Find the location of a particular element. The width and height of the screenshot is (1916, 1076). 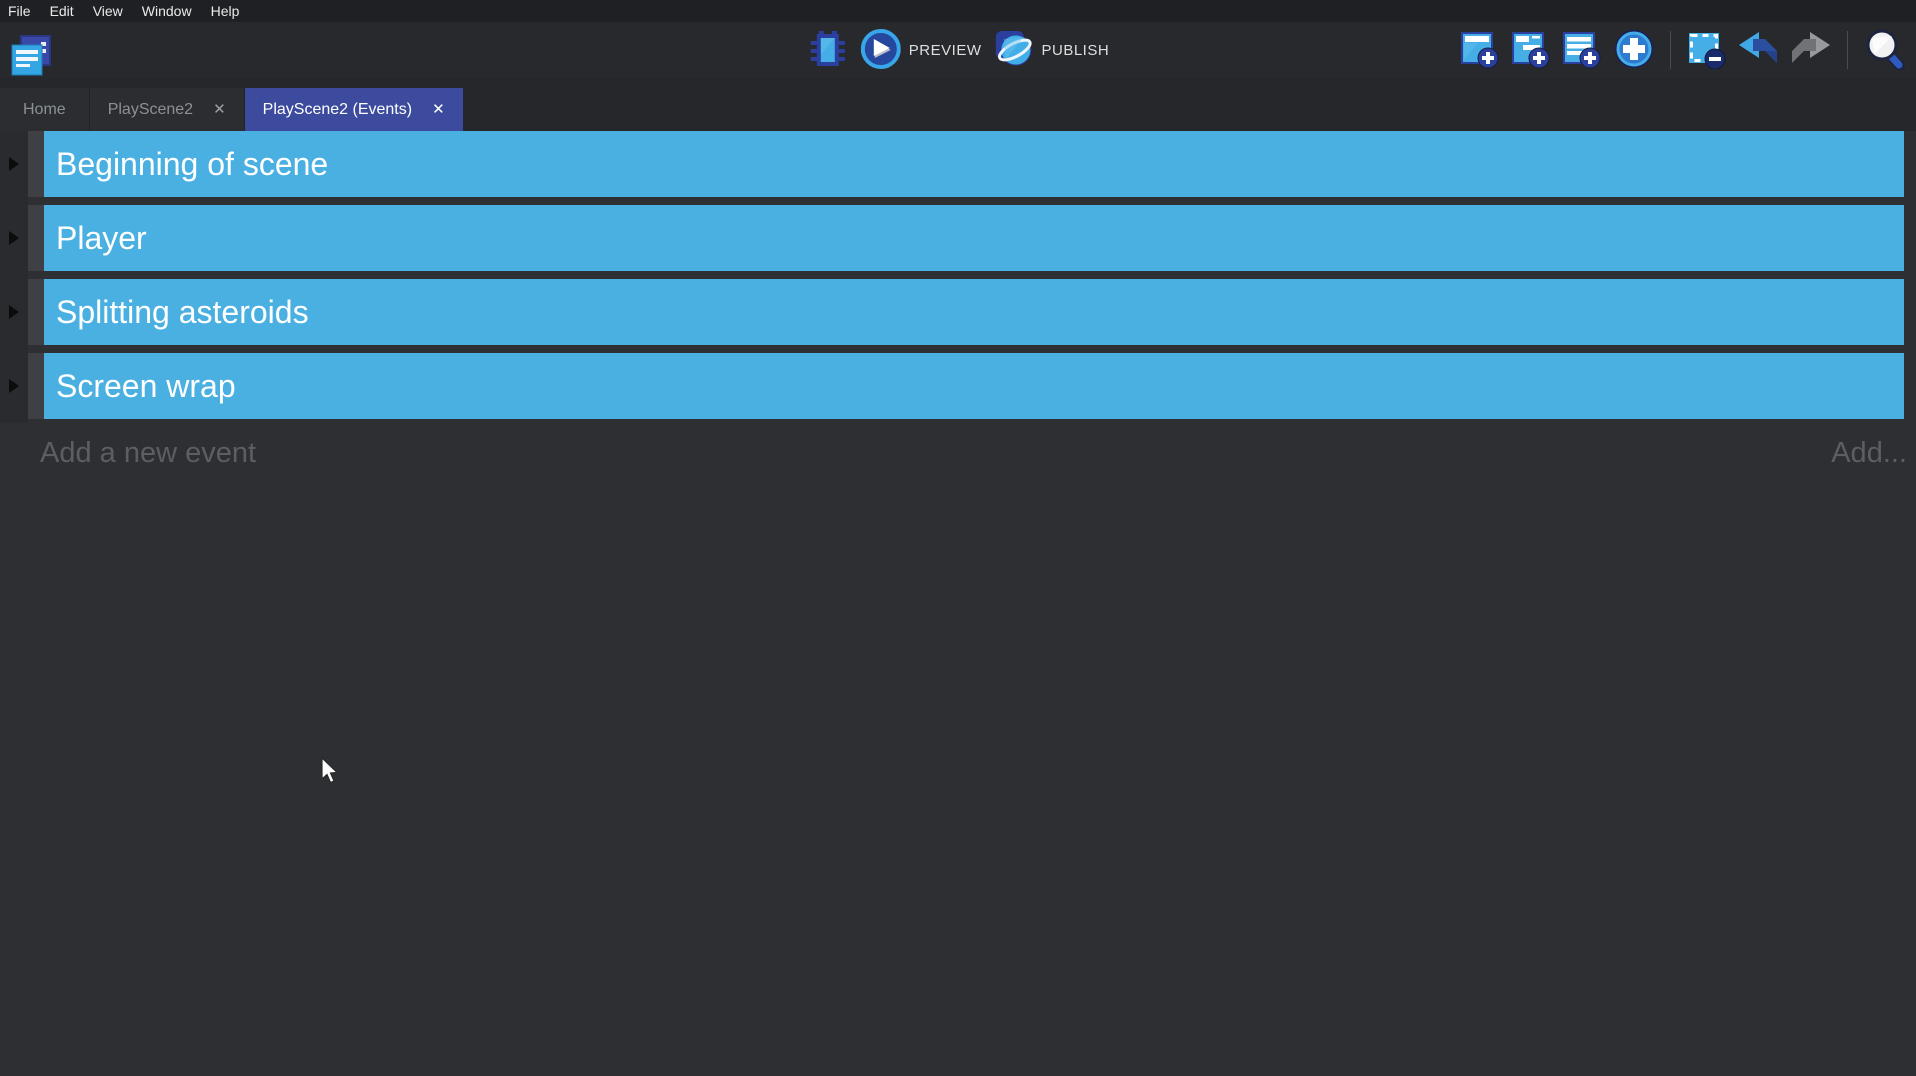

add-comment-button is located at coordinates (1582, 50).